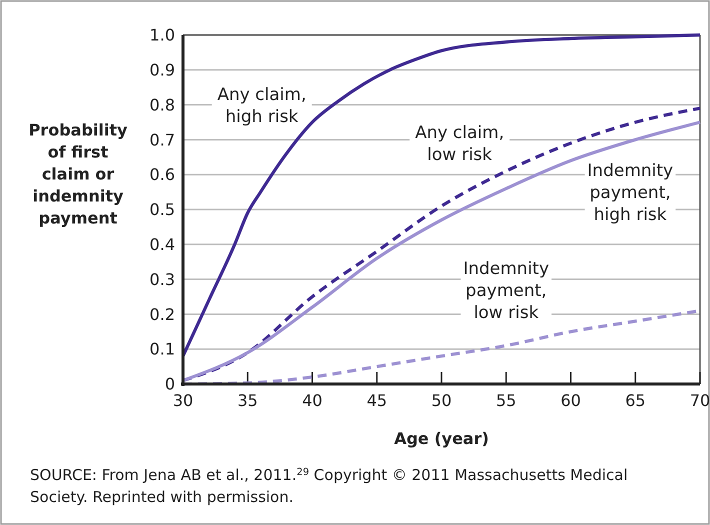  I want to click on y-tick-label: 0.8, so click(162, 104).